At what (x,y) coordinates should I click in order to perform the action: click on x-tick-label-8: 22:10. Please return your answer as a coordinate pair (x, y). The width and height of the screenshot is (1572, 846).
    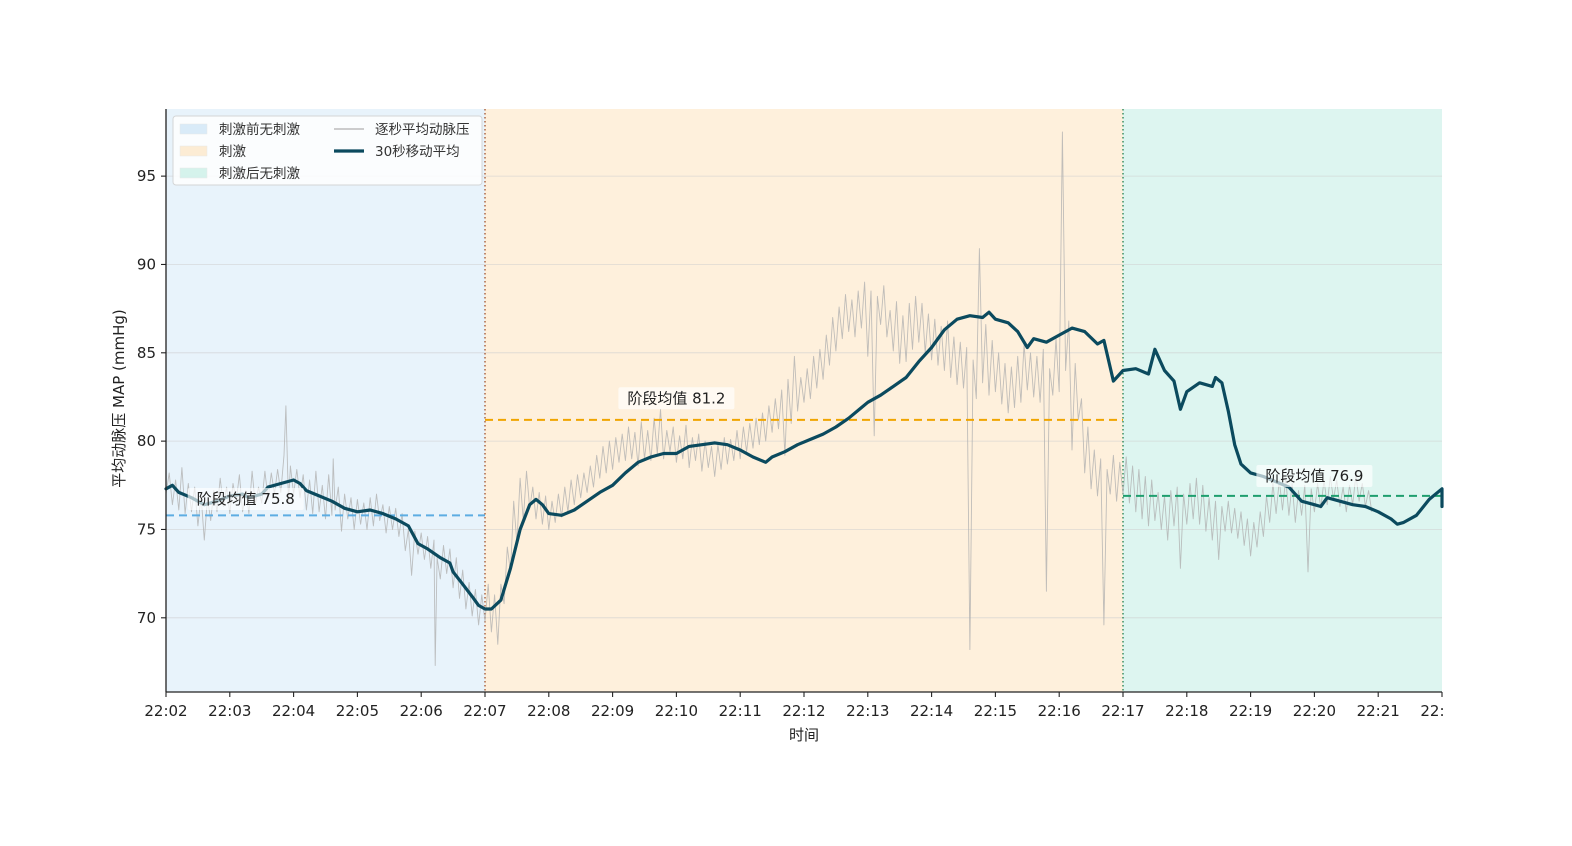
    Looking at the image, I should click on (676, 711).